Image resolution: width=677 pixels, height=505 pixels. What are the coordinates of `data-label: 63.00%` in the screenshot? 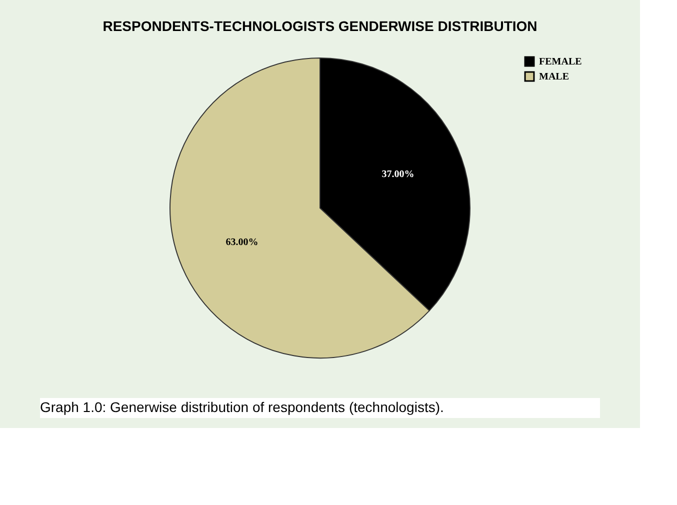 It's located at (242, 242).